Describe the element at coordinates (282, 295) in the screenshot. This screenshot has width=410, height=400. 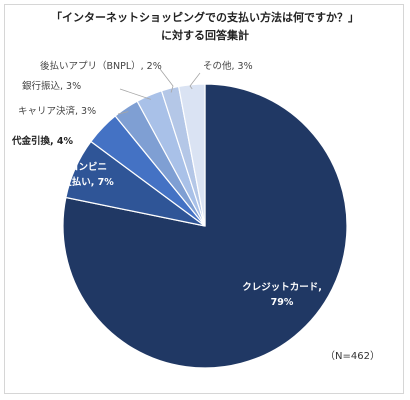
I see `slice-label-0: クレジットカード, 79%` at that location.